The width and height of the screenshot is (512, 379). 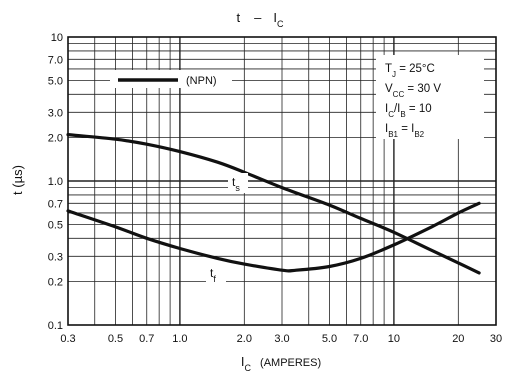 I want to click on y-tick-label: 0.3, so click(x=55, y=257).